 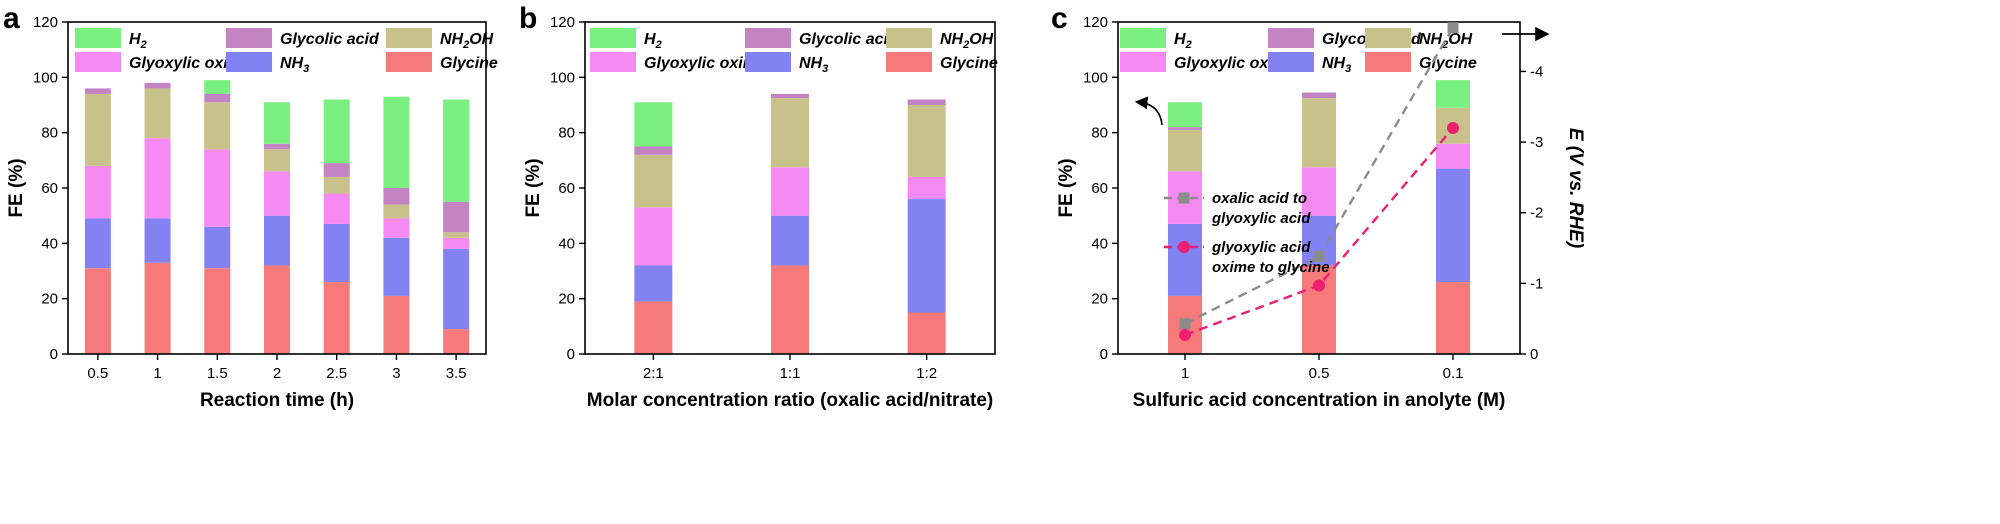 What do you see at coordinates (217, 373) in the screenshot?
I see `x-tick-label: 1.5` at bounding box center [217, 373].